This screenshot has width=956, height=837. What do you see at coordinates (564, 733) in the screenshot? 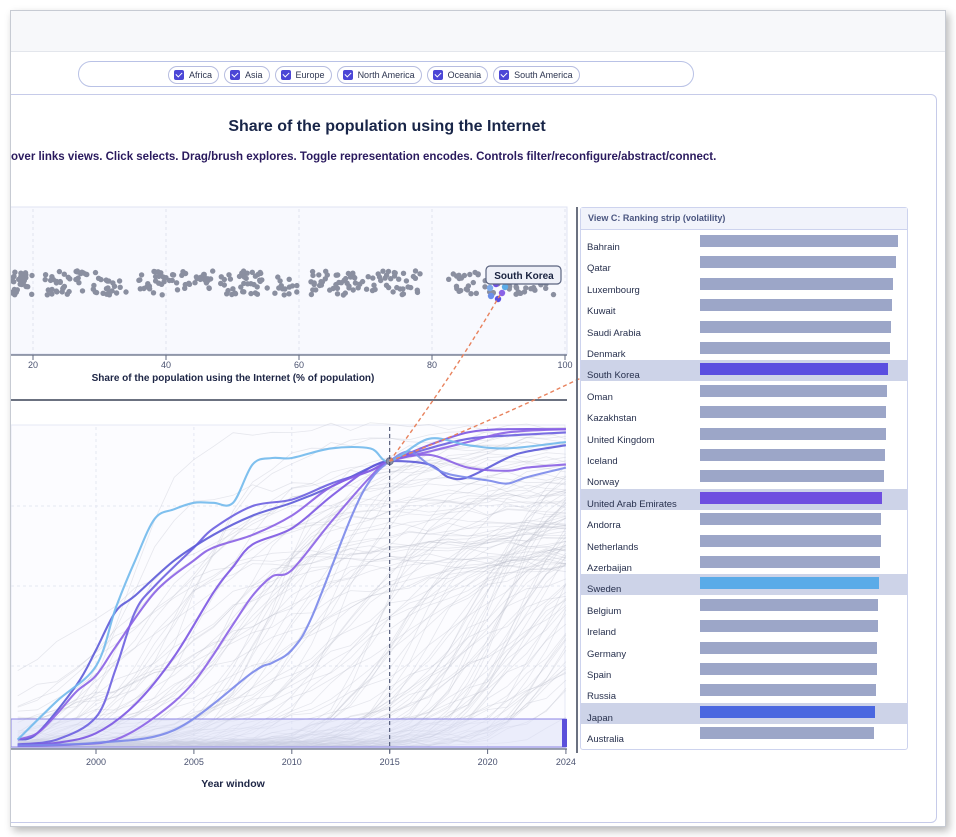
I see `brush-handle` at bounding box center [564, 733].